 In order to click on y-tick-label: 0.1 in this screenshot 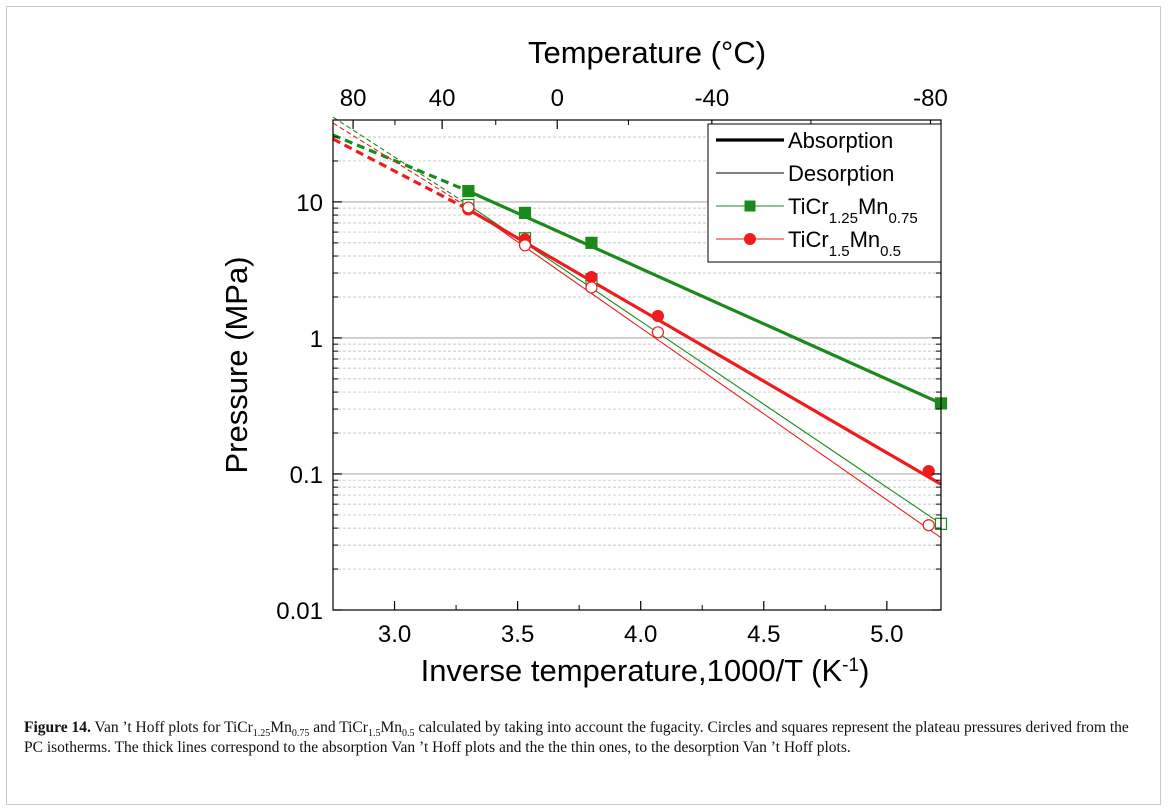, I will do `click(306, 475)`.